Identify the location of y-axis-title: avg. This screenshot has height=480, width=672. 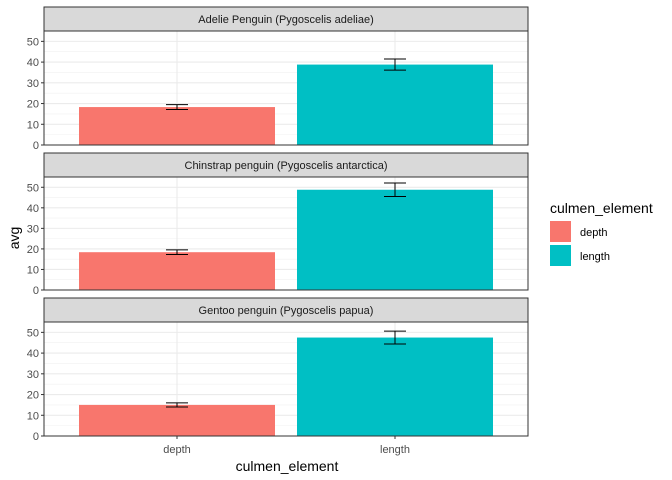
(14, 238).